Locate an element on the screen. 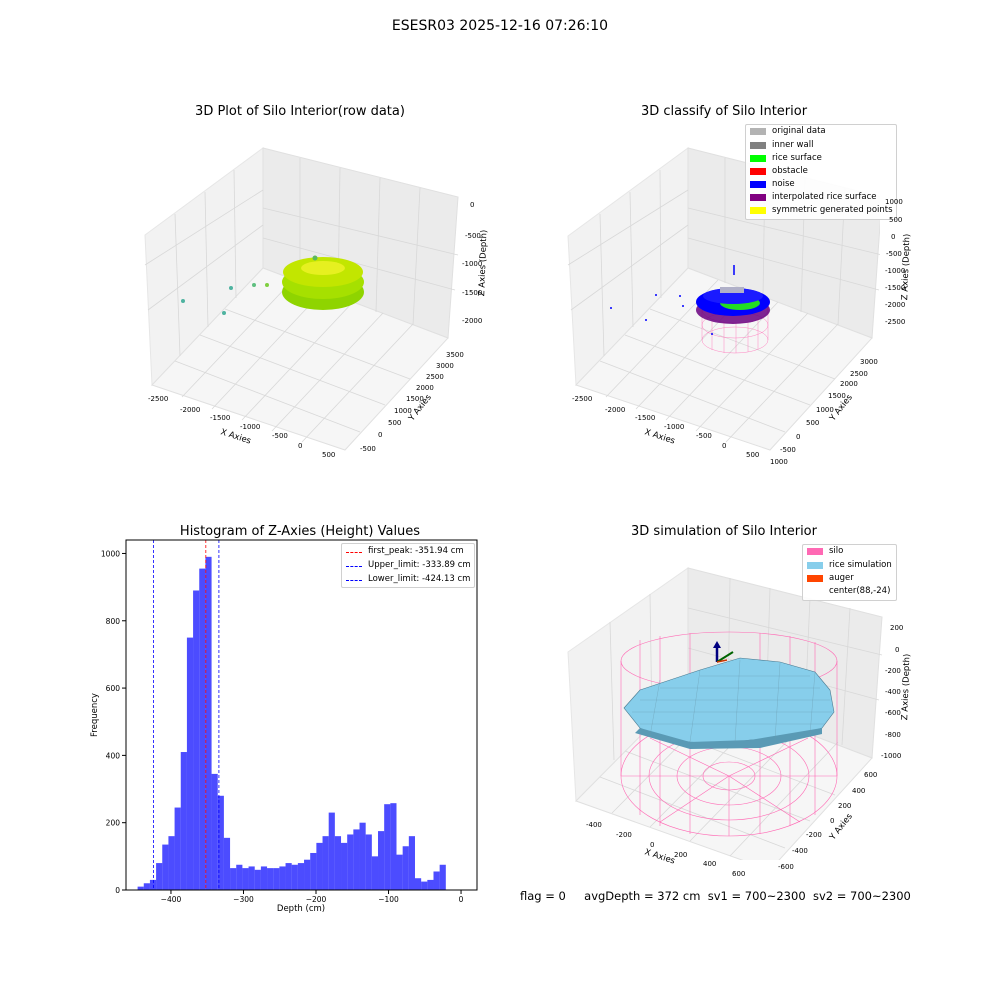  histogram-y-tick-label: 800 is located at coordinates (113, 621).